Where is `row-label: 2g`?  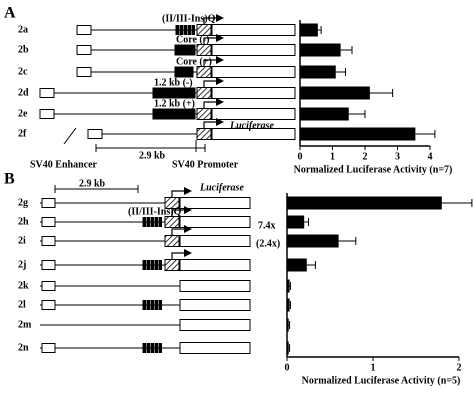
row-label: 2g is located at coordinates (23, 202).